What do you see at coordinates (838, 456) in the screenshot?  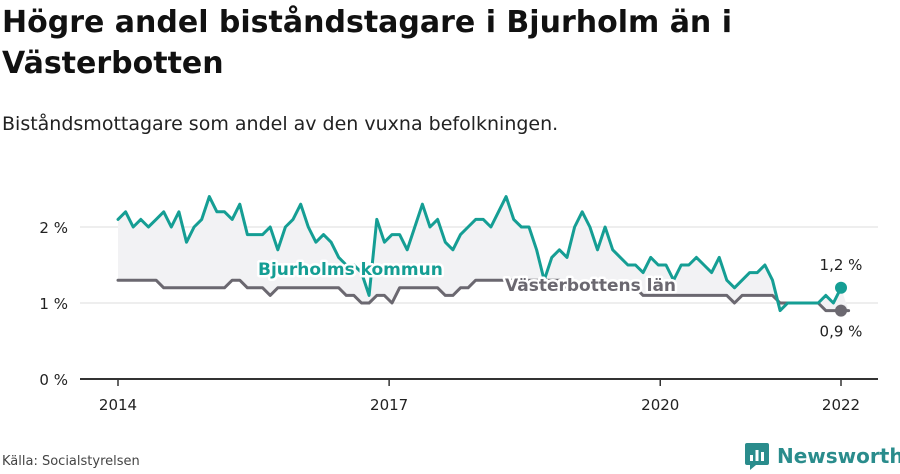 I see `brand-name: Newsworthy` at bounding box center [838, 456].